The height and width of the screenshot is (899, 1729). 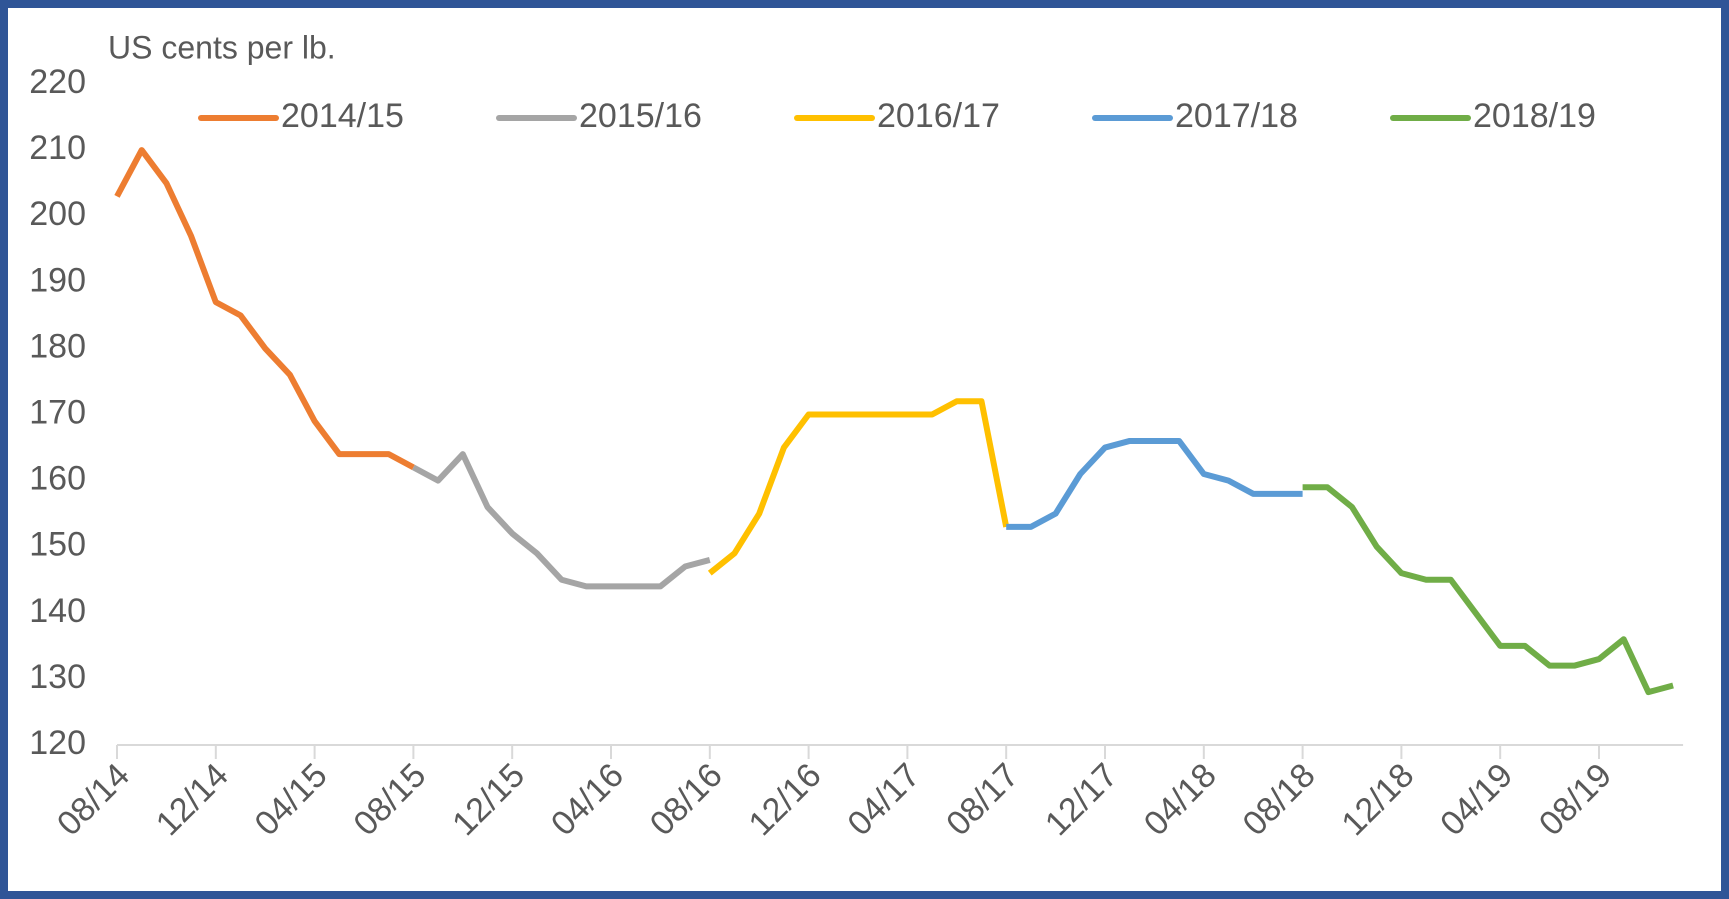 I want to click on y-tick-label: 170, so click(x=57, y=412).